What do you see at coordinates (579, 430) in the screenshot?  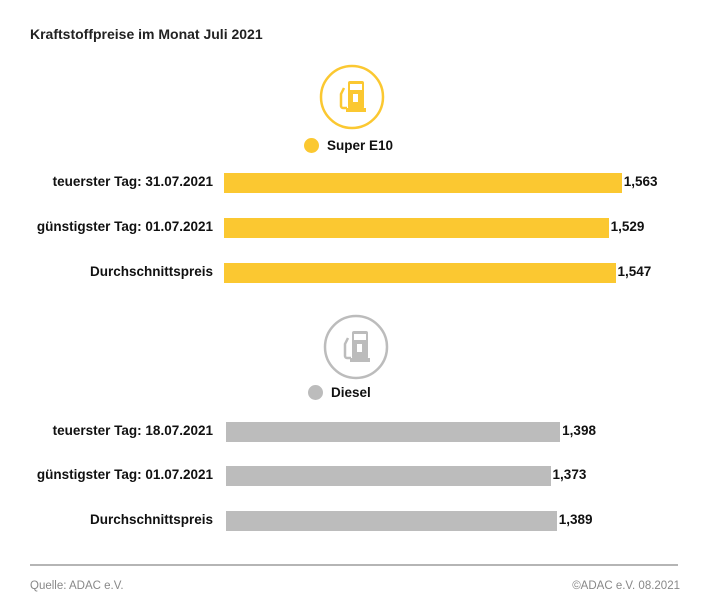 I see `value-label: 1,398` at bounding box center [579, 430].